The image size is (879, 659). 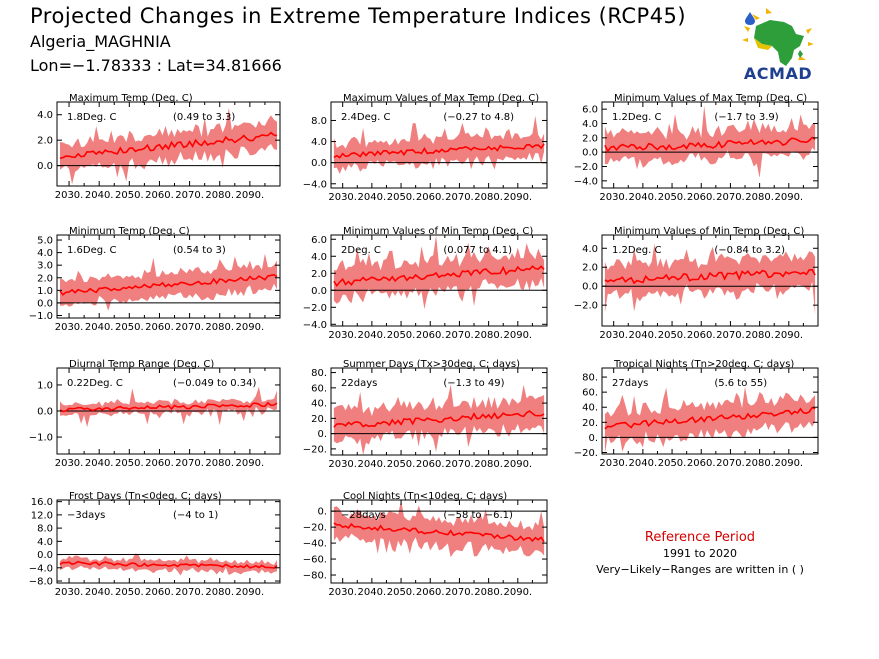 I want to click on y-tick-label: −60., so click(x=315, y=560).